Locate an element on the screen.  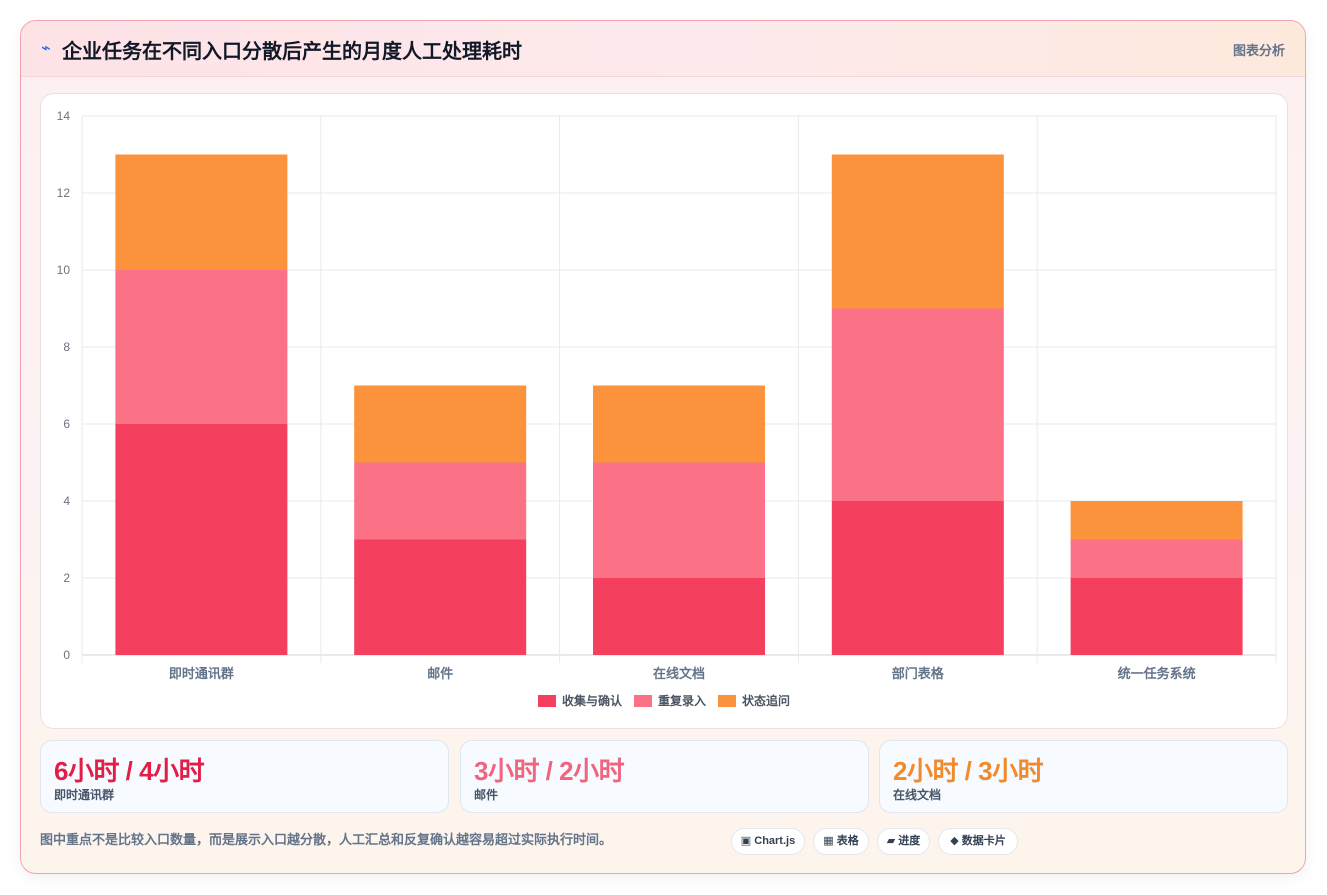
x-tick-label: 部门表格 is located at coordinates (918, 673).